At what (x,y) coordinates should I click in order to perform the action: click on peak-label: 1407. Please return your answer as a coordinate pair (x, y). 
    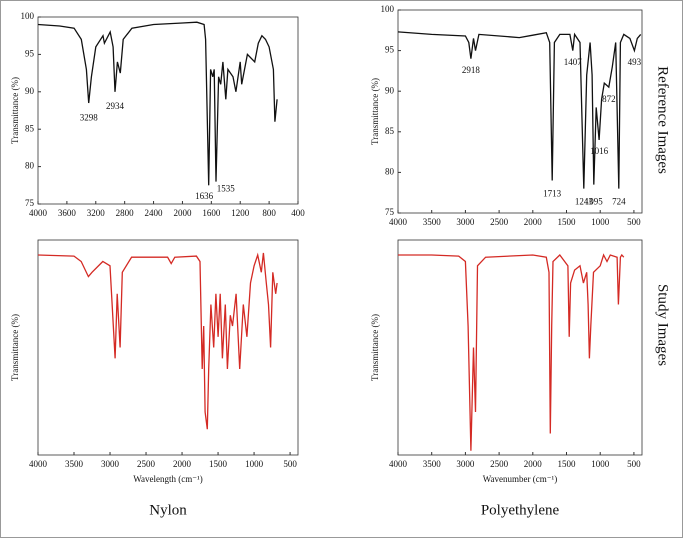
    Looking at the image, I should click on (573, 62).